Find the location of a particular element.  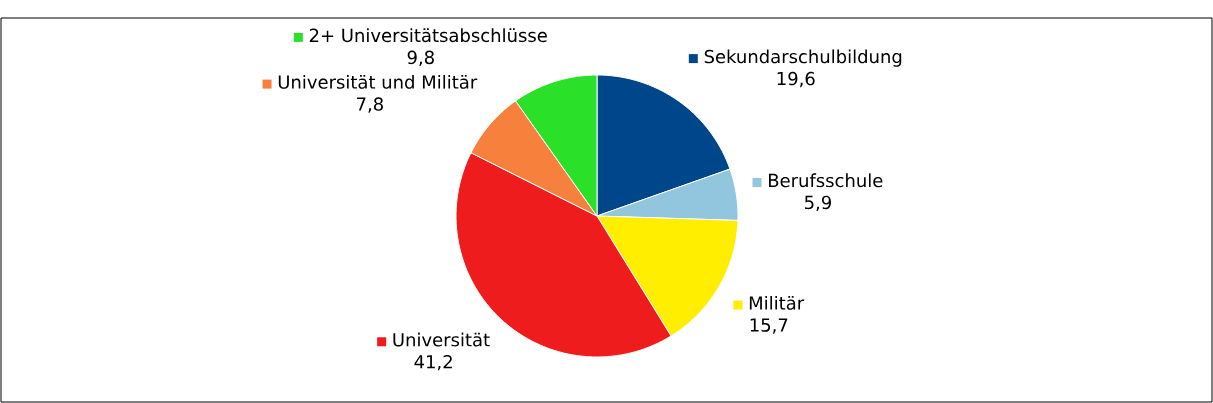

legend-label: Universität und Militär is located at coordinates (378, 81).